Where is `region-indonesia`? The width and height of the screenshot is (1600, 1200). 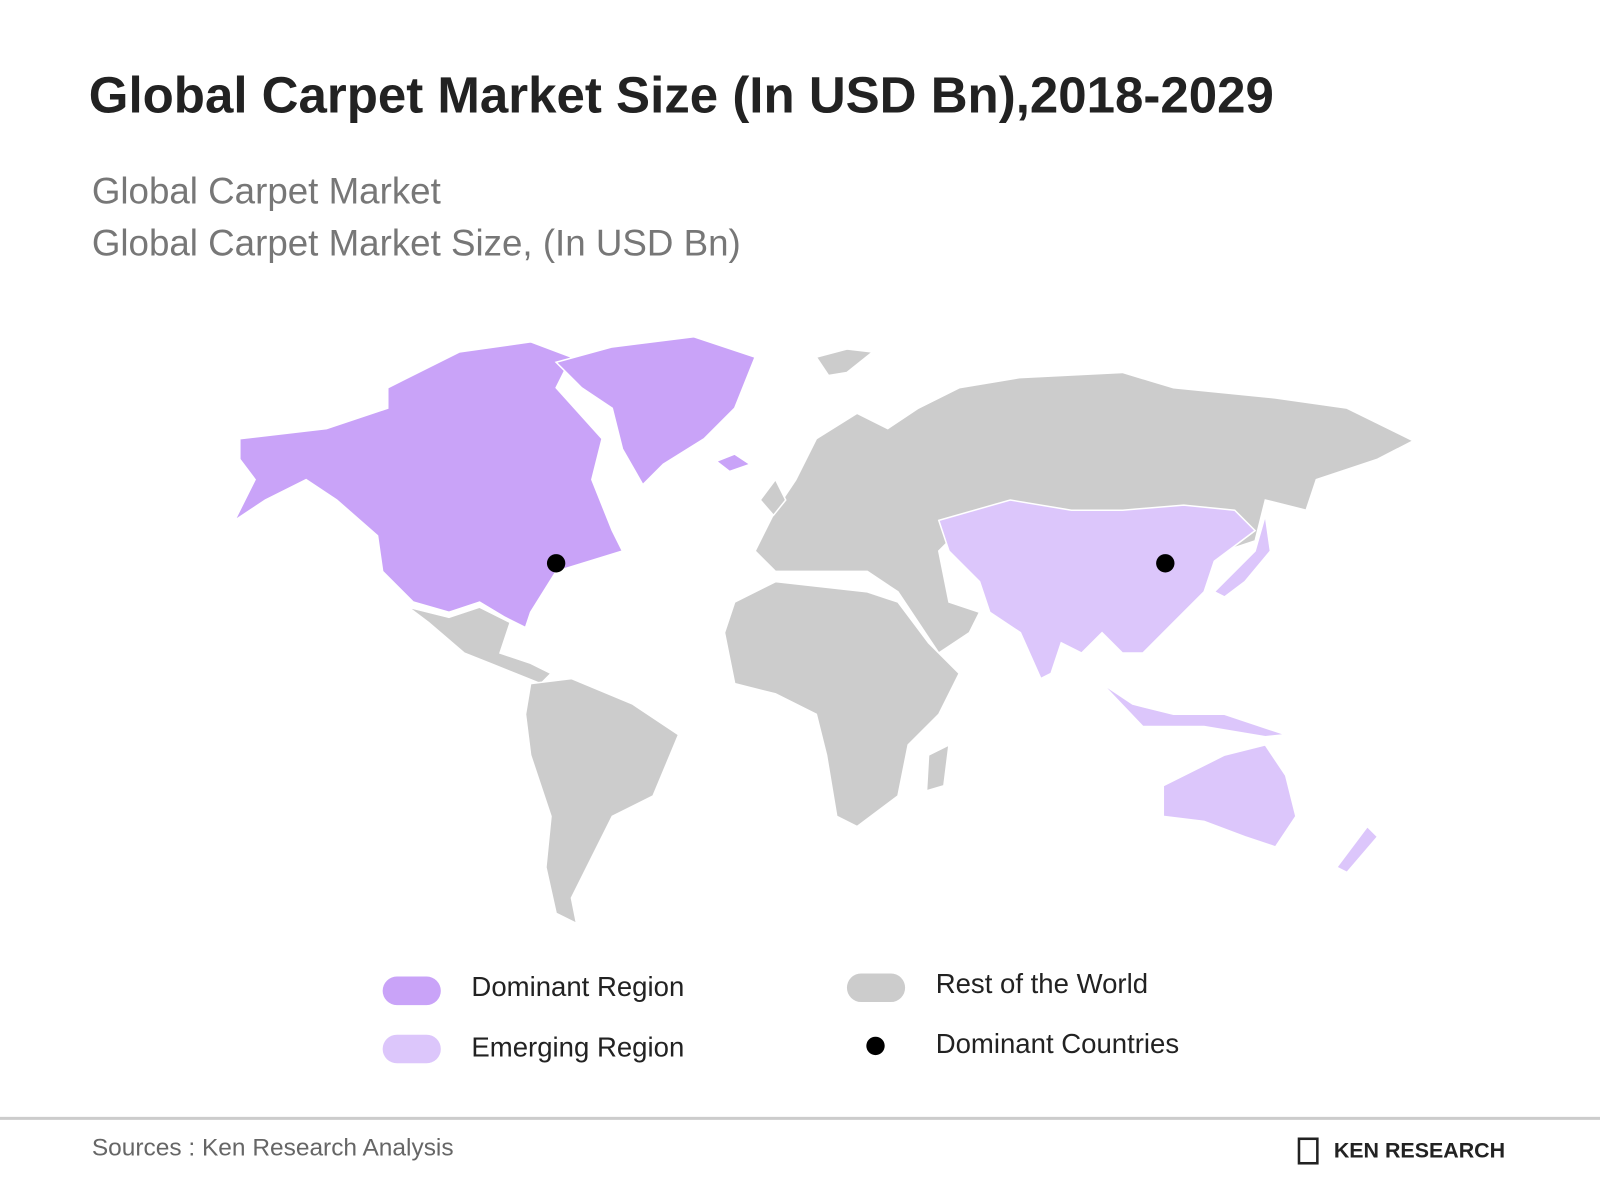 region-indonesia is located at coordinates (1193, 710).